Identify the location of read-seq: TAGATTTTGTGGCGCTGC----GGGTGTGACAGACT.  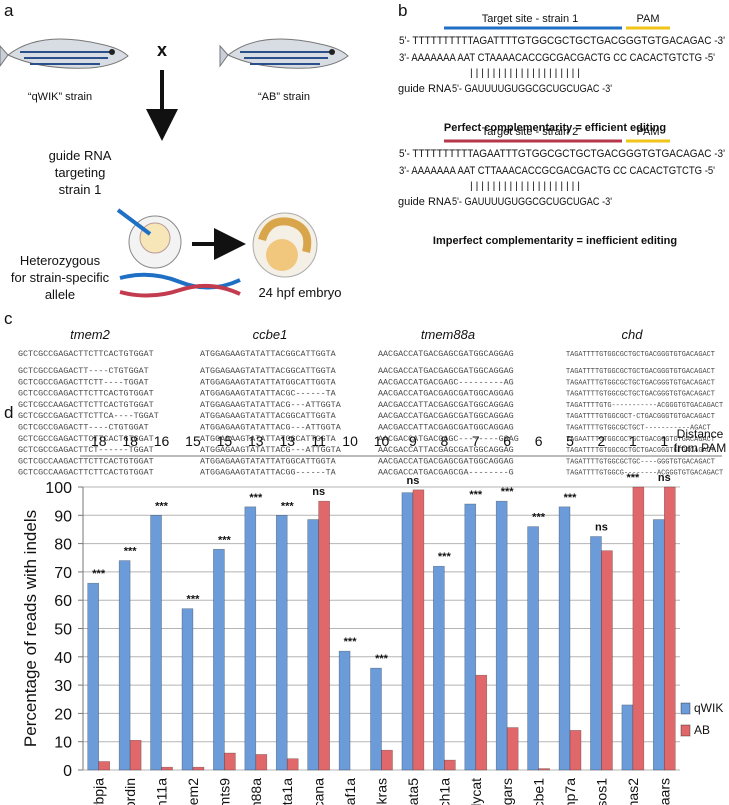
(640, 462).